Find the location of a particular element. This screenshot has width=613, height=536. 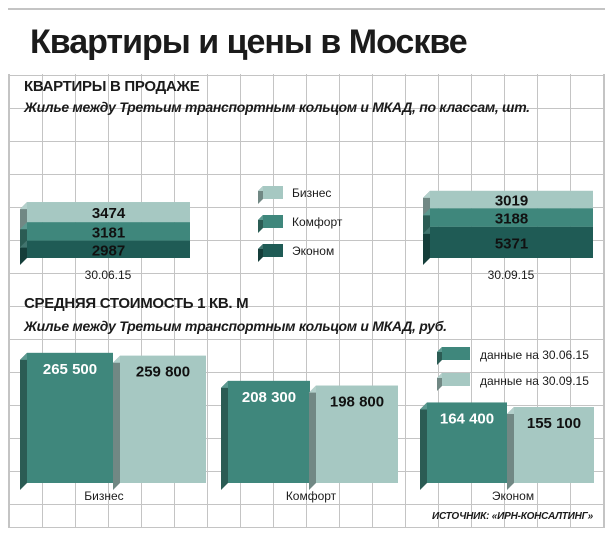

price-legend-label-0: данные на 30.06.15 is located at coordinates (534, 355).